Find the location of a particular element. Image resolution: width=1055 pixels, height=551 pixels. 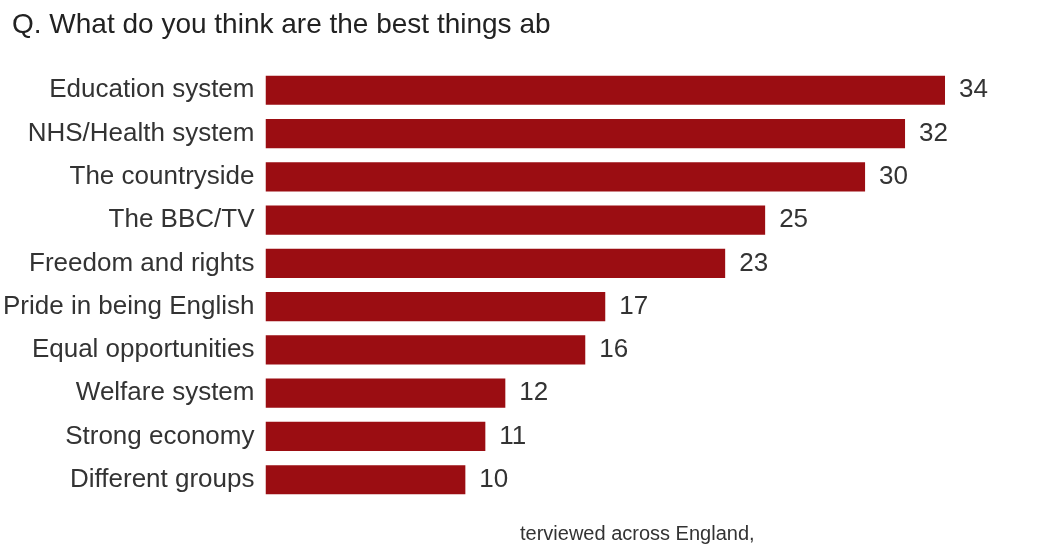

data-label: 23 is located at coordinates (754, 261).